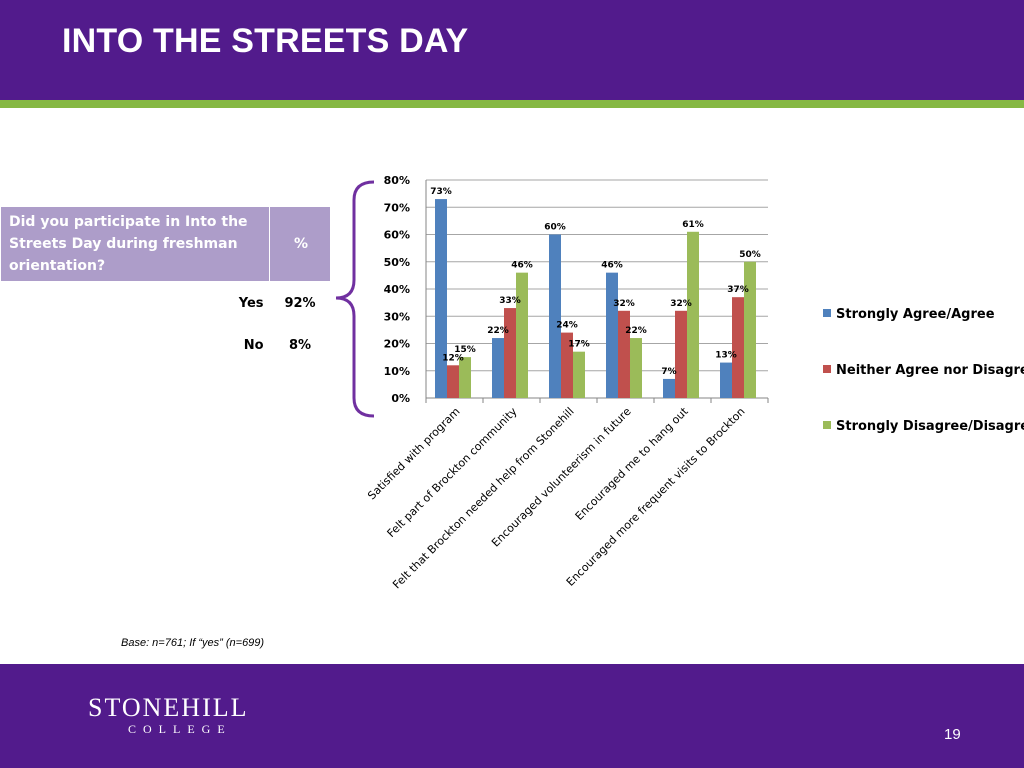  What do you see at coordinates (300, 345) in the screenshot?
I see `row-value: 8%` at bounding box center [300, 345].